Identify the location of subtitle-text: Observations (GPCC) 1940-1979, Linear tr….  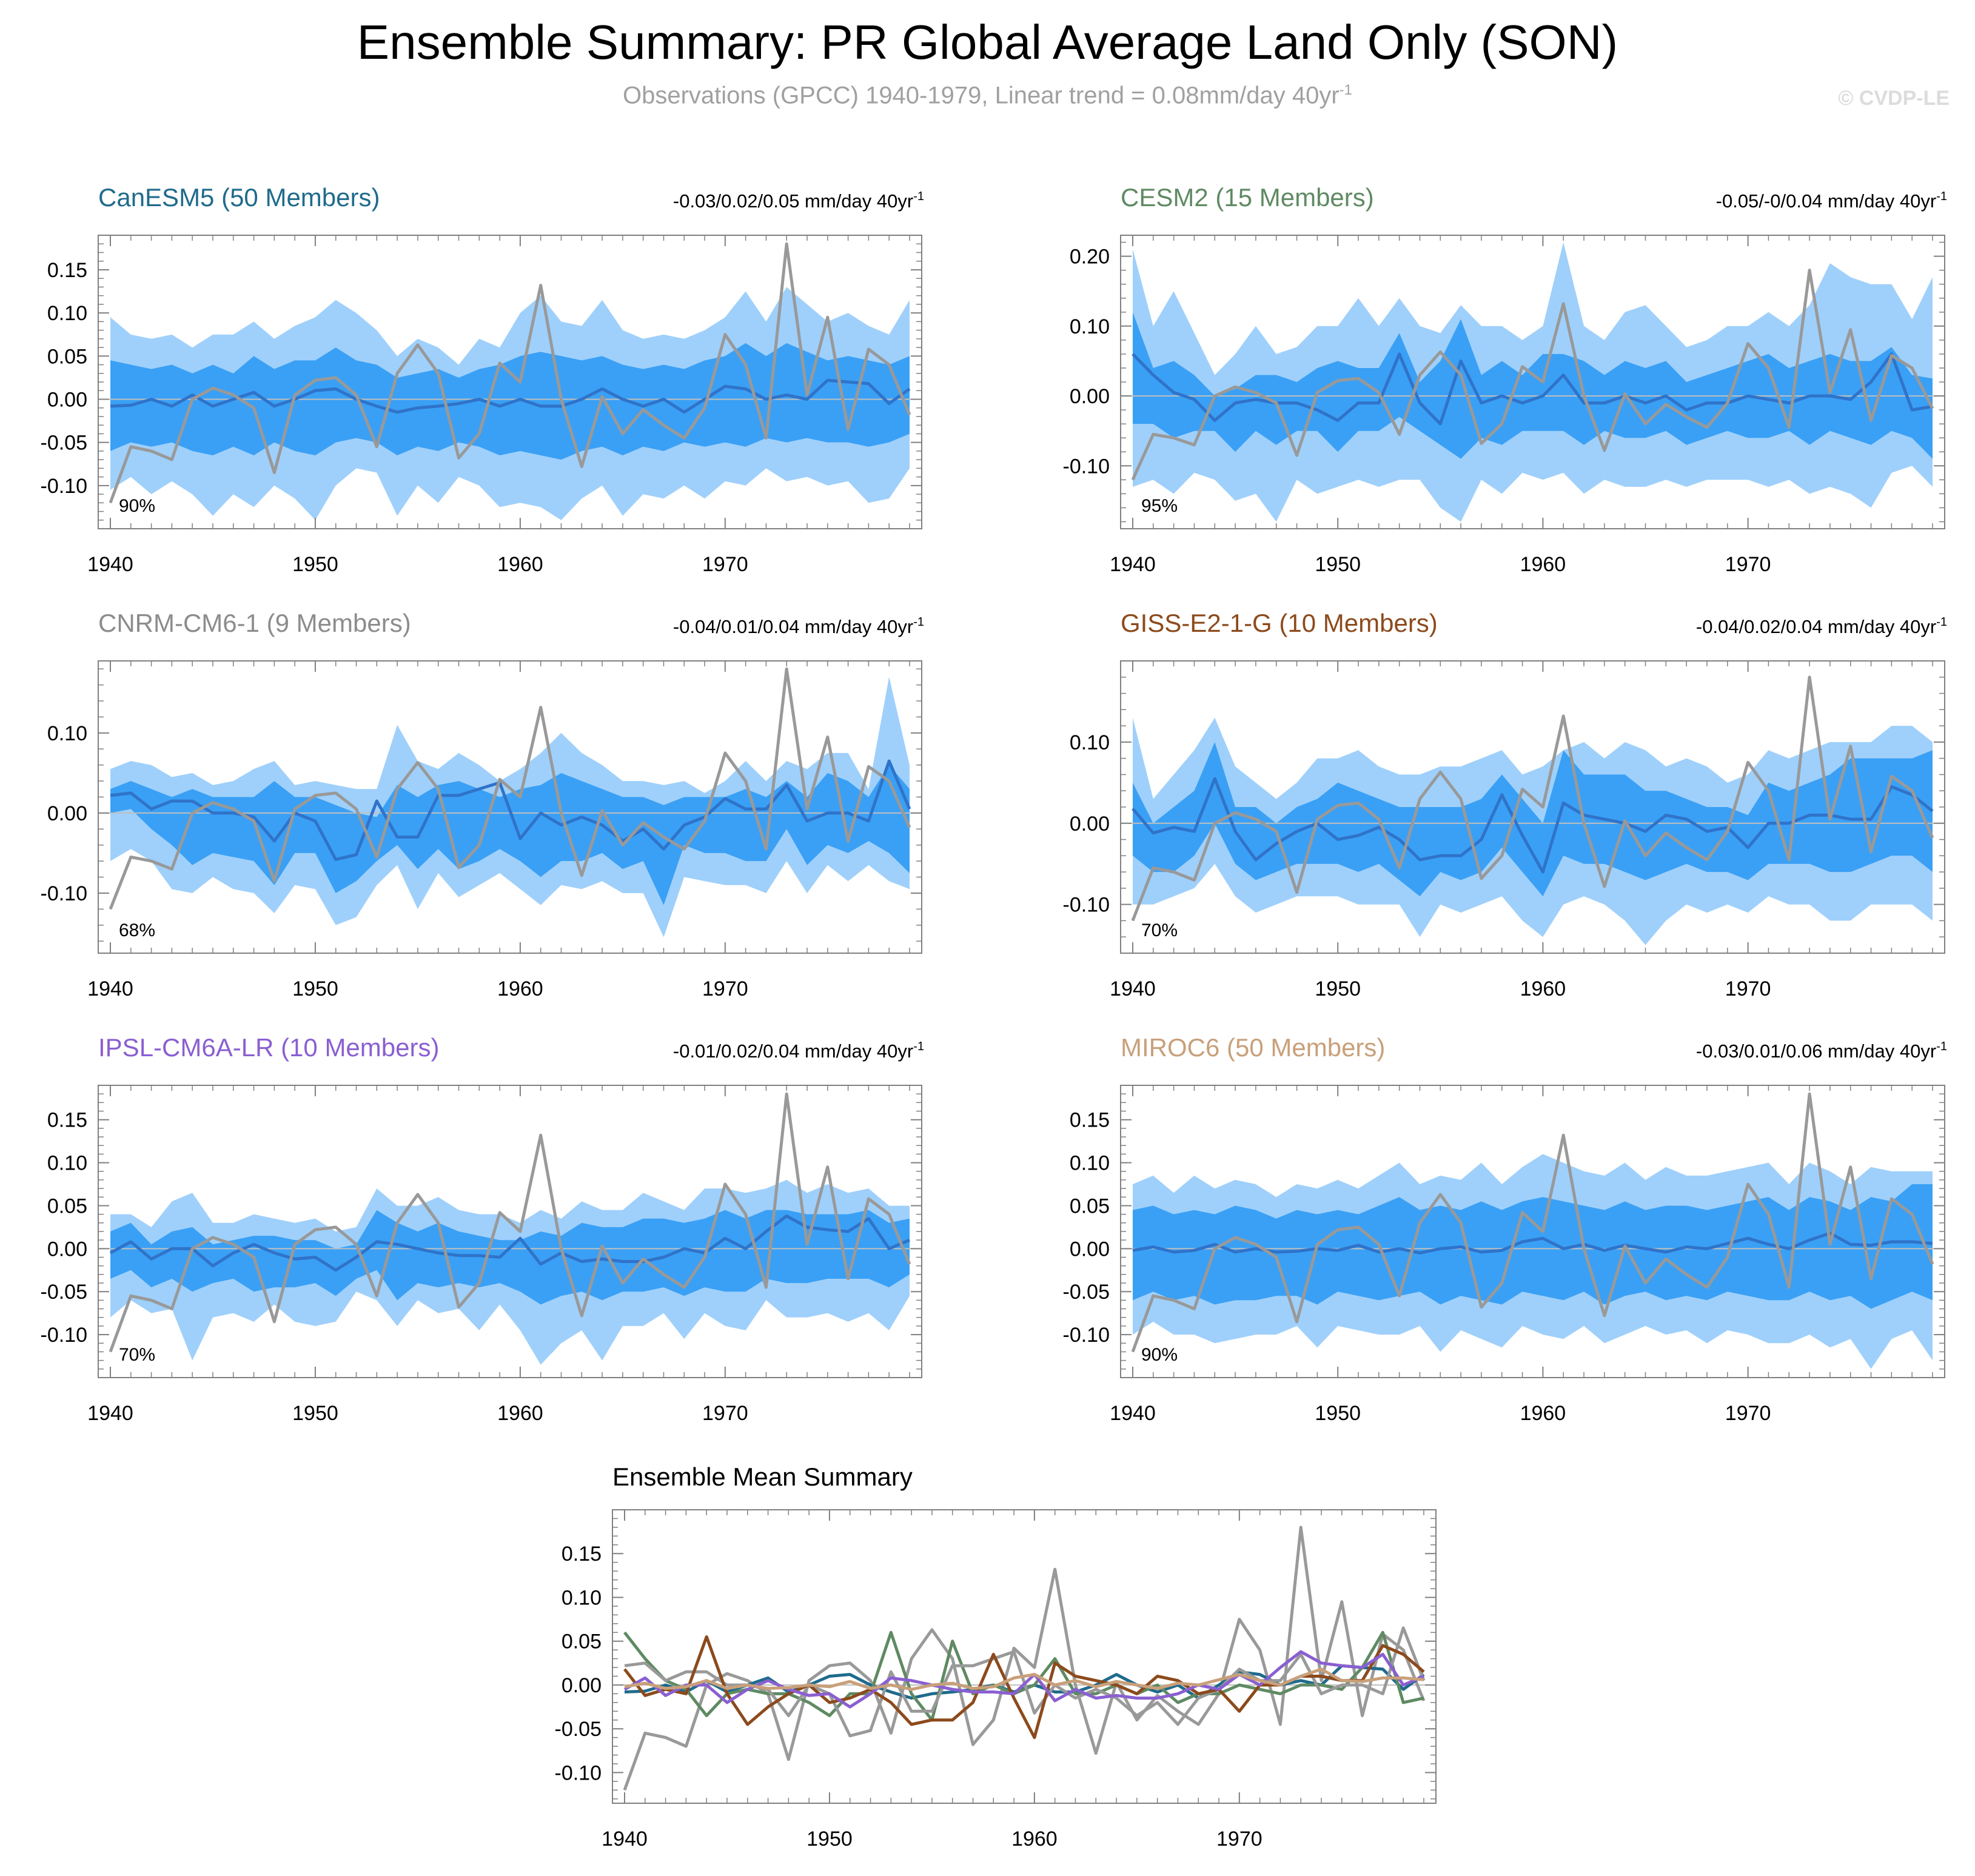
(981, 95).